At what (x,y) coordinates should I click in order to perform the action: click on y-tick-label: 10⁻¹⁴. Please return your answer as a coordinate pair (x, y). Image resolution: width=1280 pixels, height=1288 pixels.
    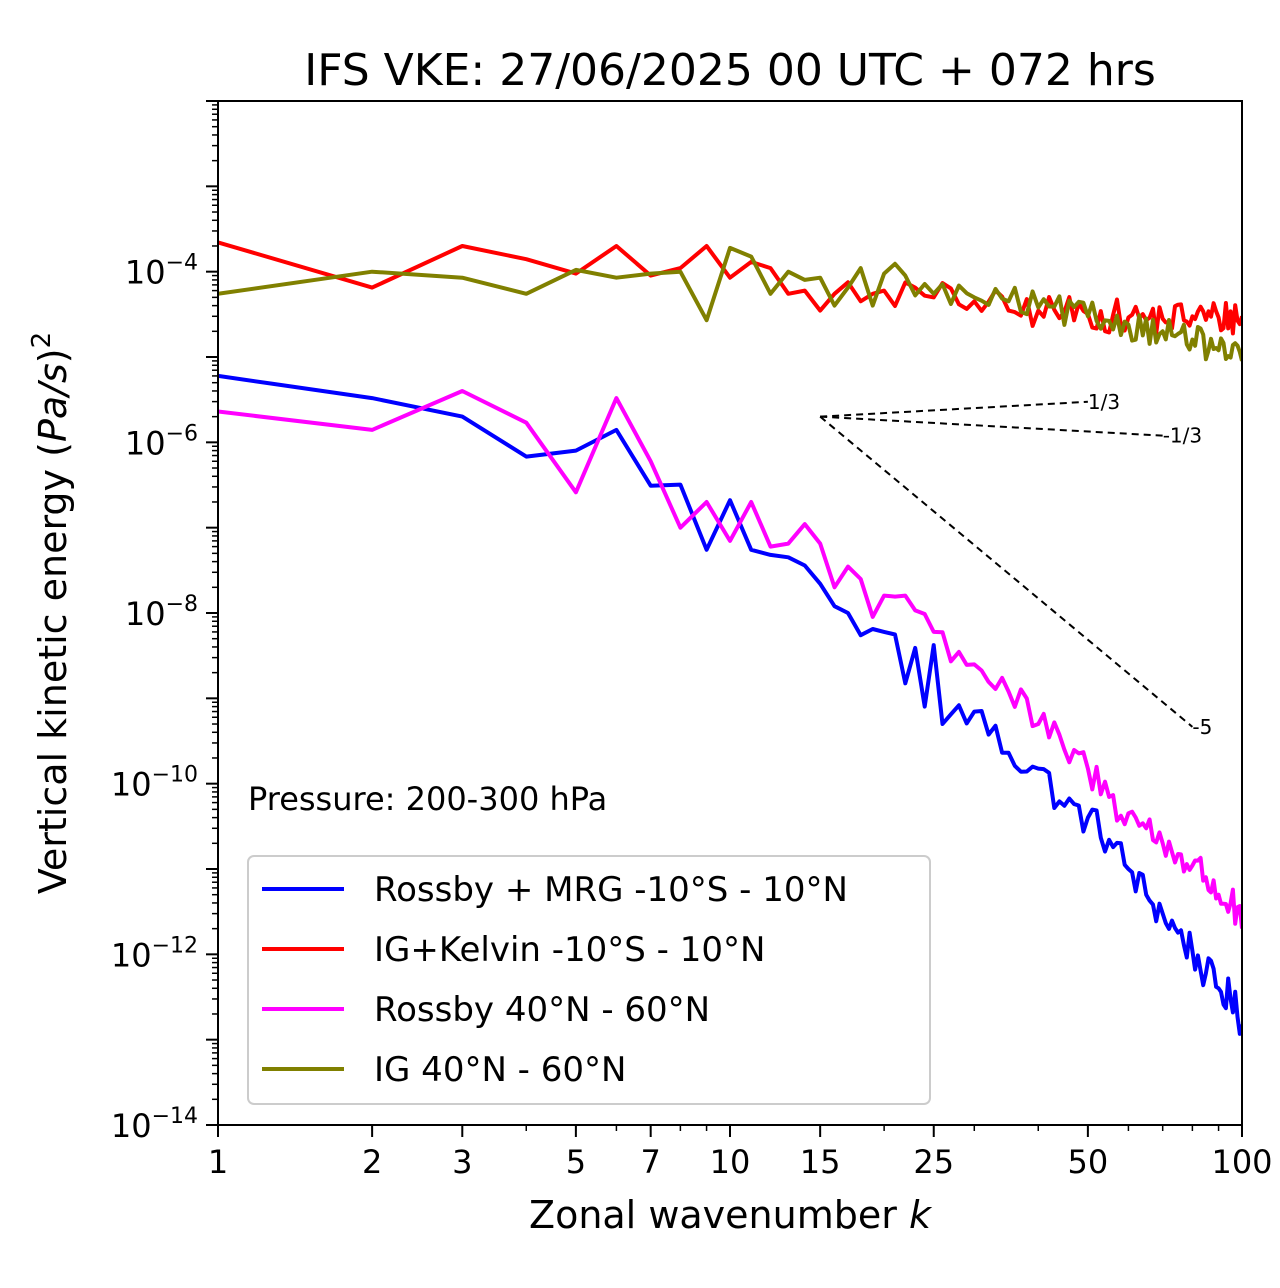
    Looking at the image, I should click on (154, 1124).